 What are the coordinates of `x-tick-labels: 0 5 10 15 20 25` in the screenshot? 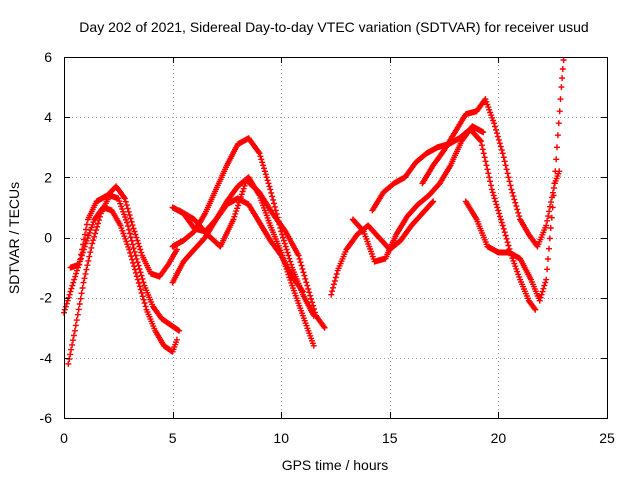 It's located at (337, 438).